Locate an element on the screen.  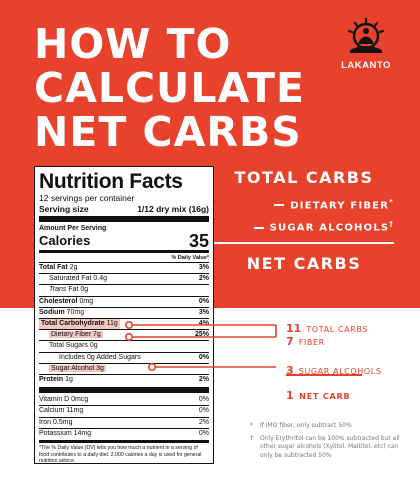
nutrient-amount: 0mg is located at coordinates (86, 301).